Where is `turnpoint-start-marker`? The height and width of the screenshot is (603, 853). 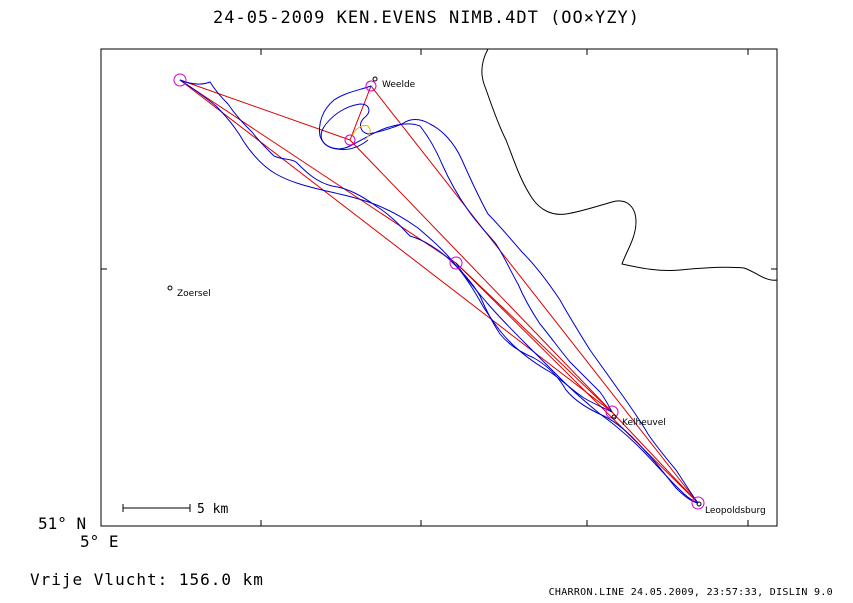 turnpoint-start-marker is located at coordinates (180, 80).